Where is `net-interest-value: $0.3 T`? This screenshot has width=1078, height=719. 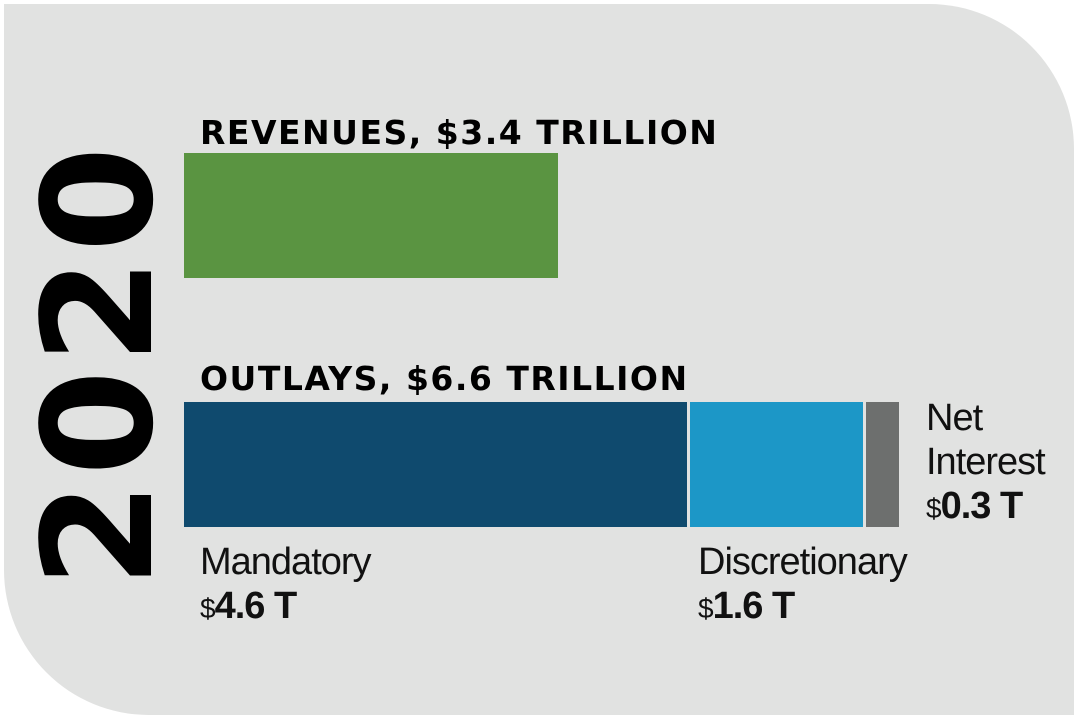
net-interest-value: $0.3 T is located at coordinates (974, 506).